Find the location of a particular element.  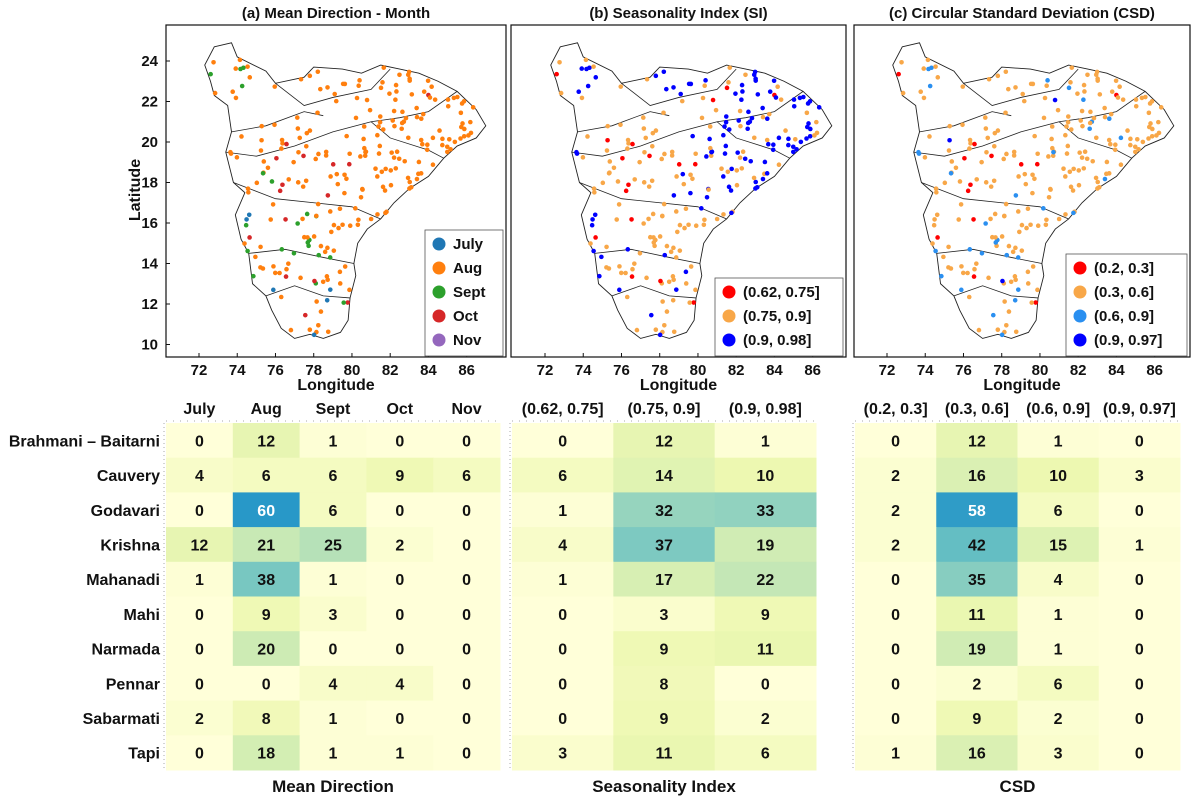

cell-value: 9 is located at coordinates (664, 650).